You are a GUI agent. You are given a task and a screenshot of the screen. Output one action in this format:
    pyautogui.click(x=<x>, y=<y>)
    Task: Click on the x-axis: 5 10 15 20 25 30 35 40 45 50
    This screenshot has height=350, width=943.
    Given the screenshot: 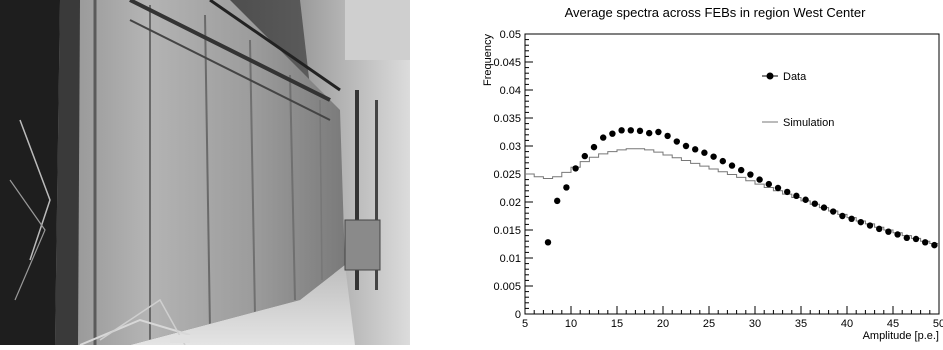 What is the action you would take?
    pyautogui.click(x=732, y=318)
    